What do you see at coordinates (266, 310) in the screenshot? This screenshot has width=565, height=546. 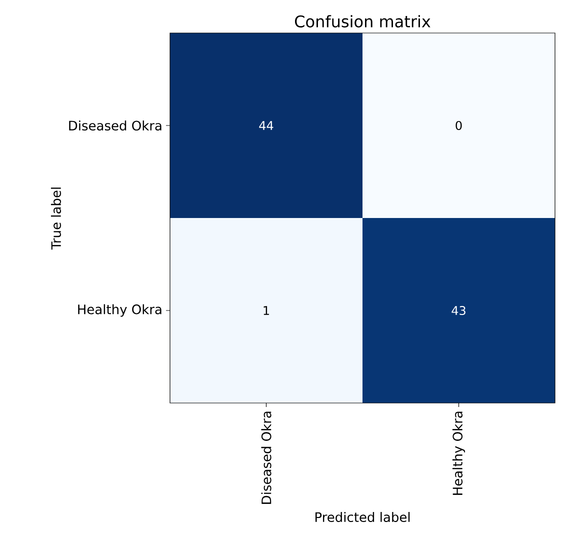 I see `data-label: 1` at bounding box center [266, 310].